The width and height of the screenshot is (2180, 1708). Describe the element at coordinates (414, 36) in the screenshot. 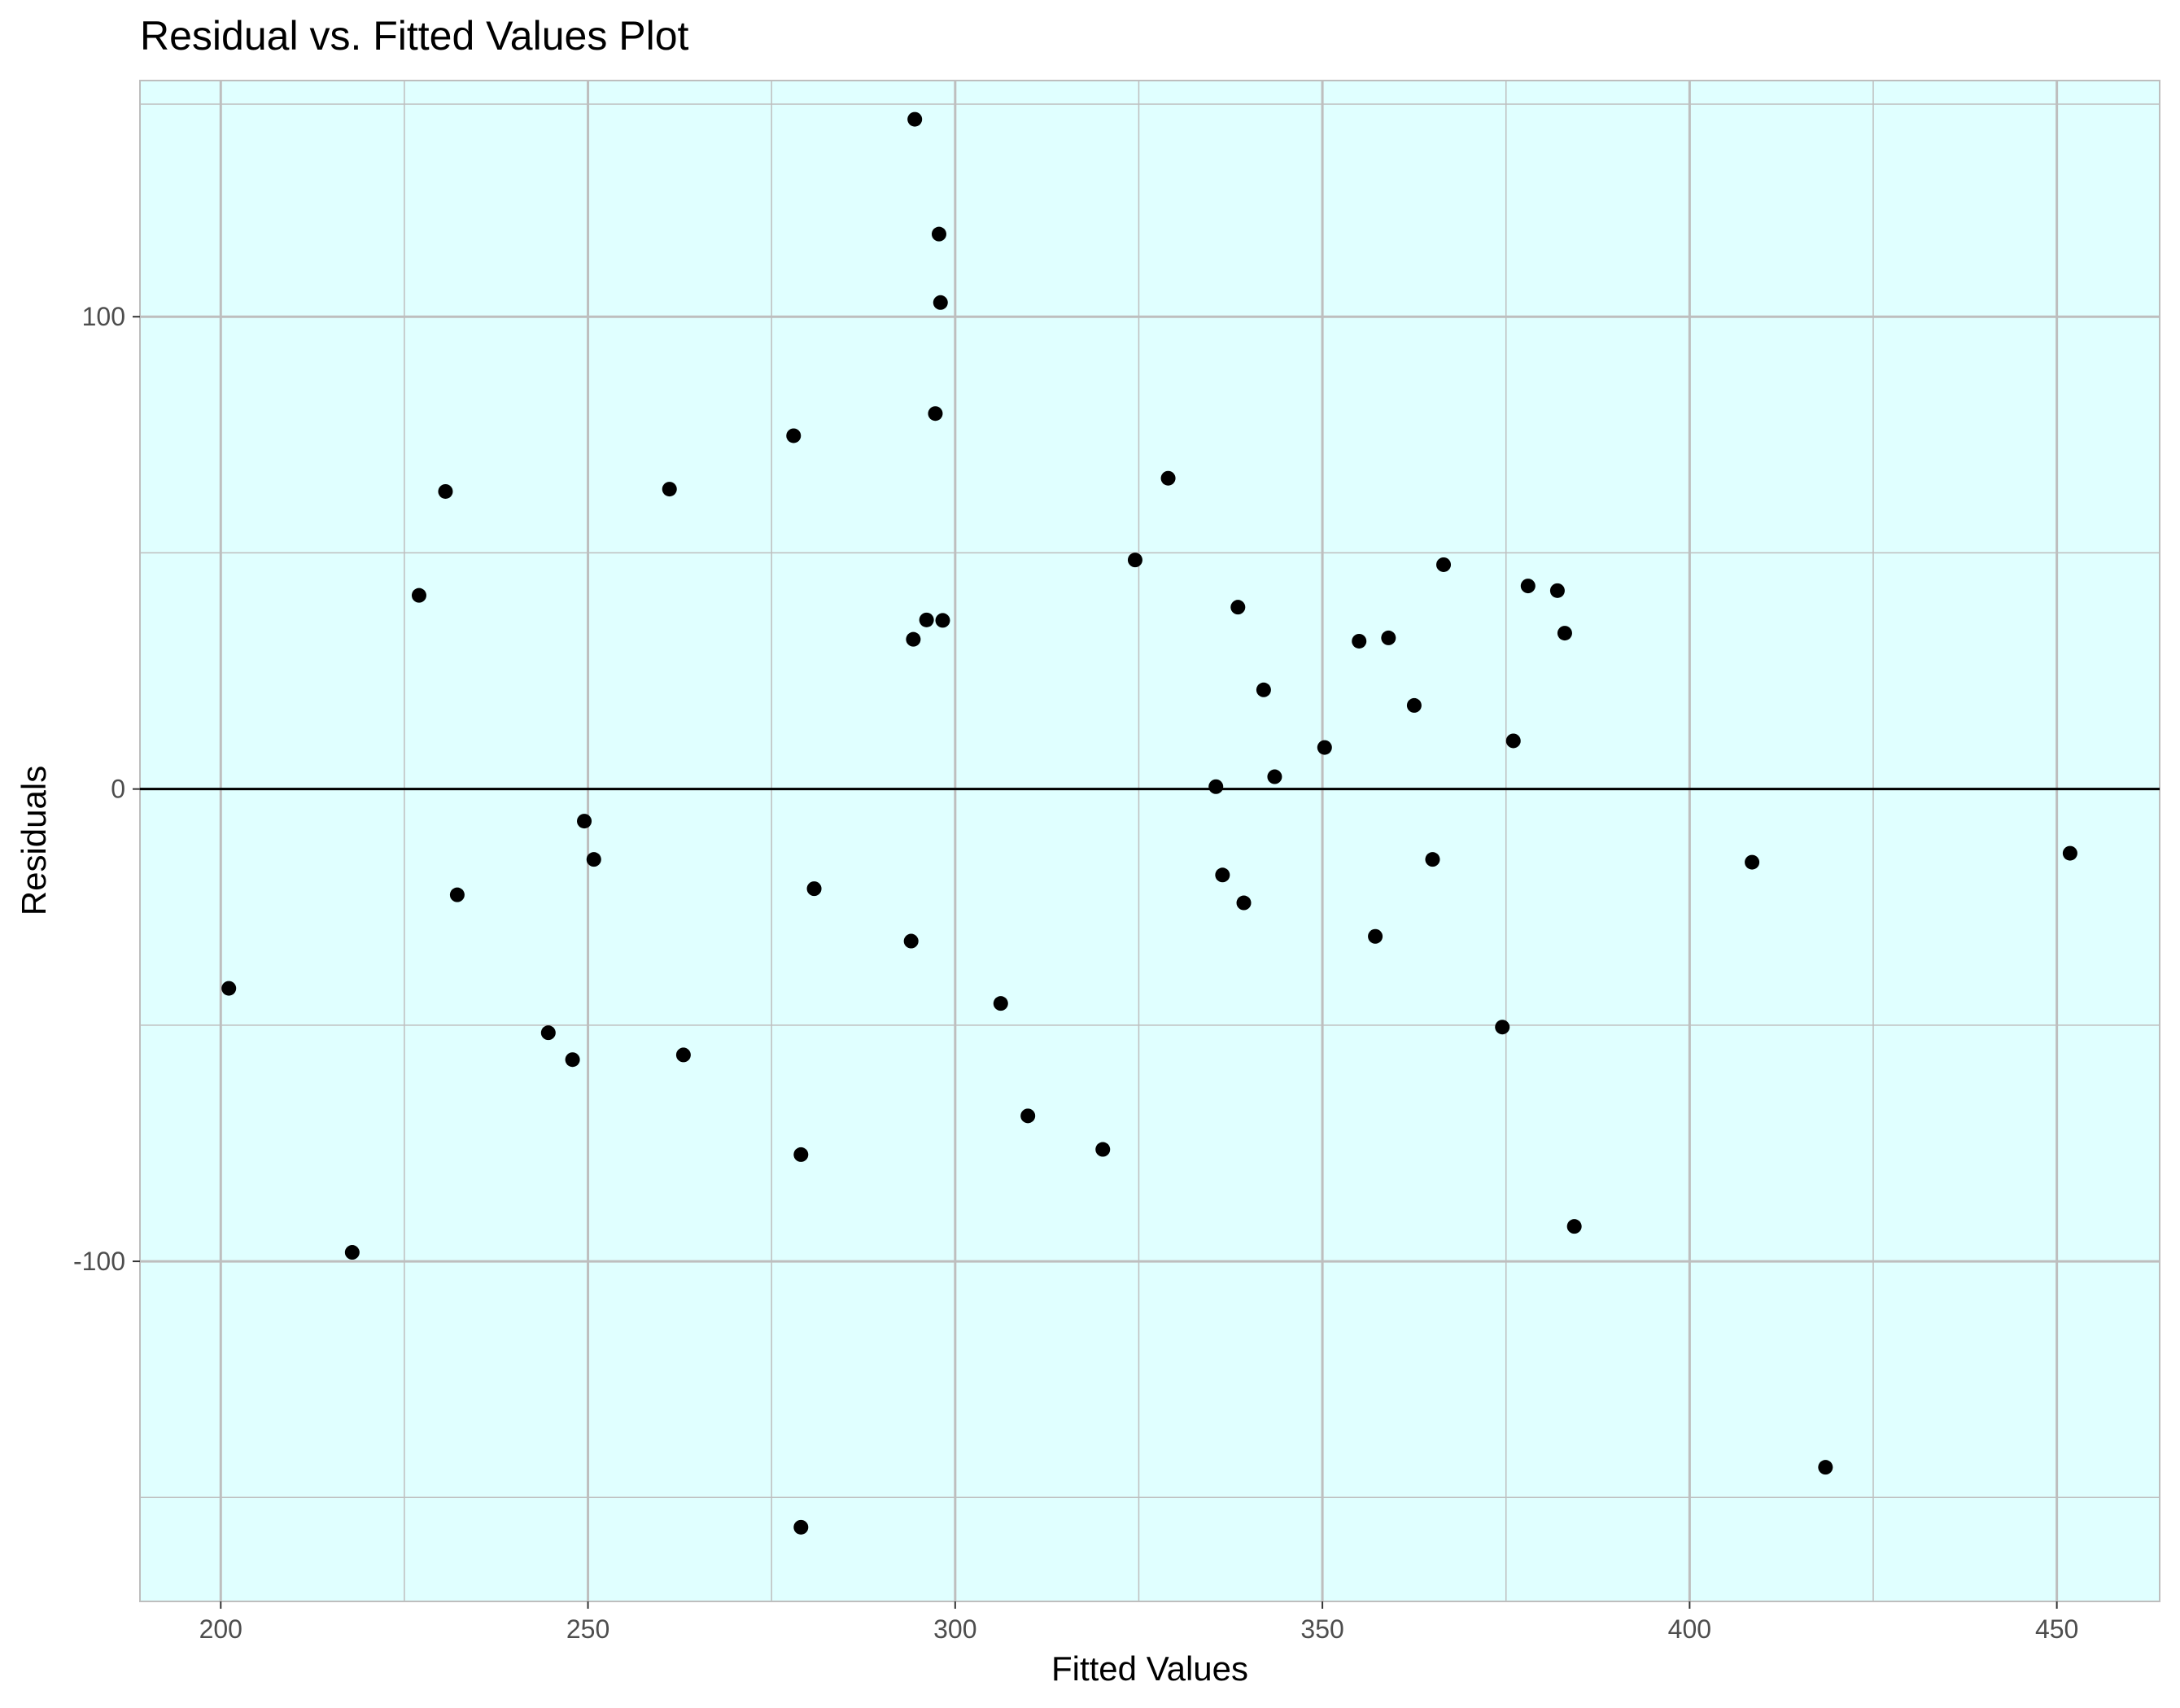

I see `chart-title: Residual vs. Fitted Values Plot` at that location.